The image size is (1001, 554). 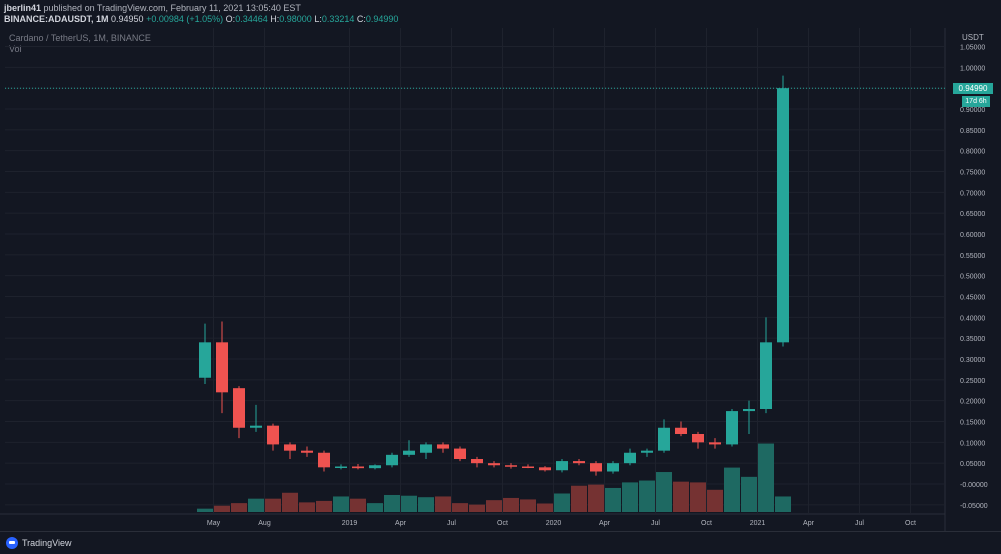 What do you see at coordinates (972, 277) in the screenshot?
I see `y-tick-label: 0.50000` at bounding box center [972, 277].